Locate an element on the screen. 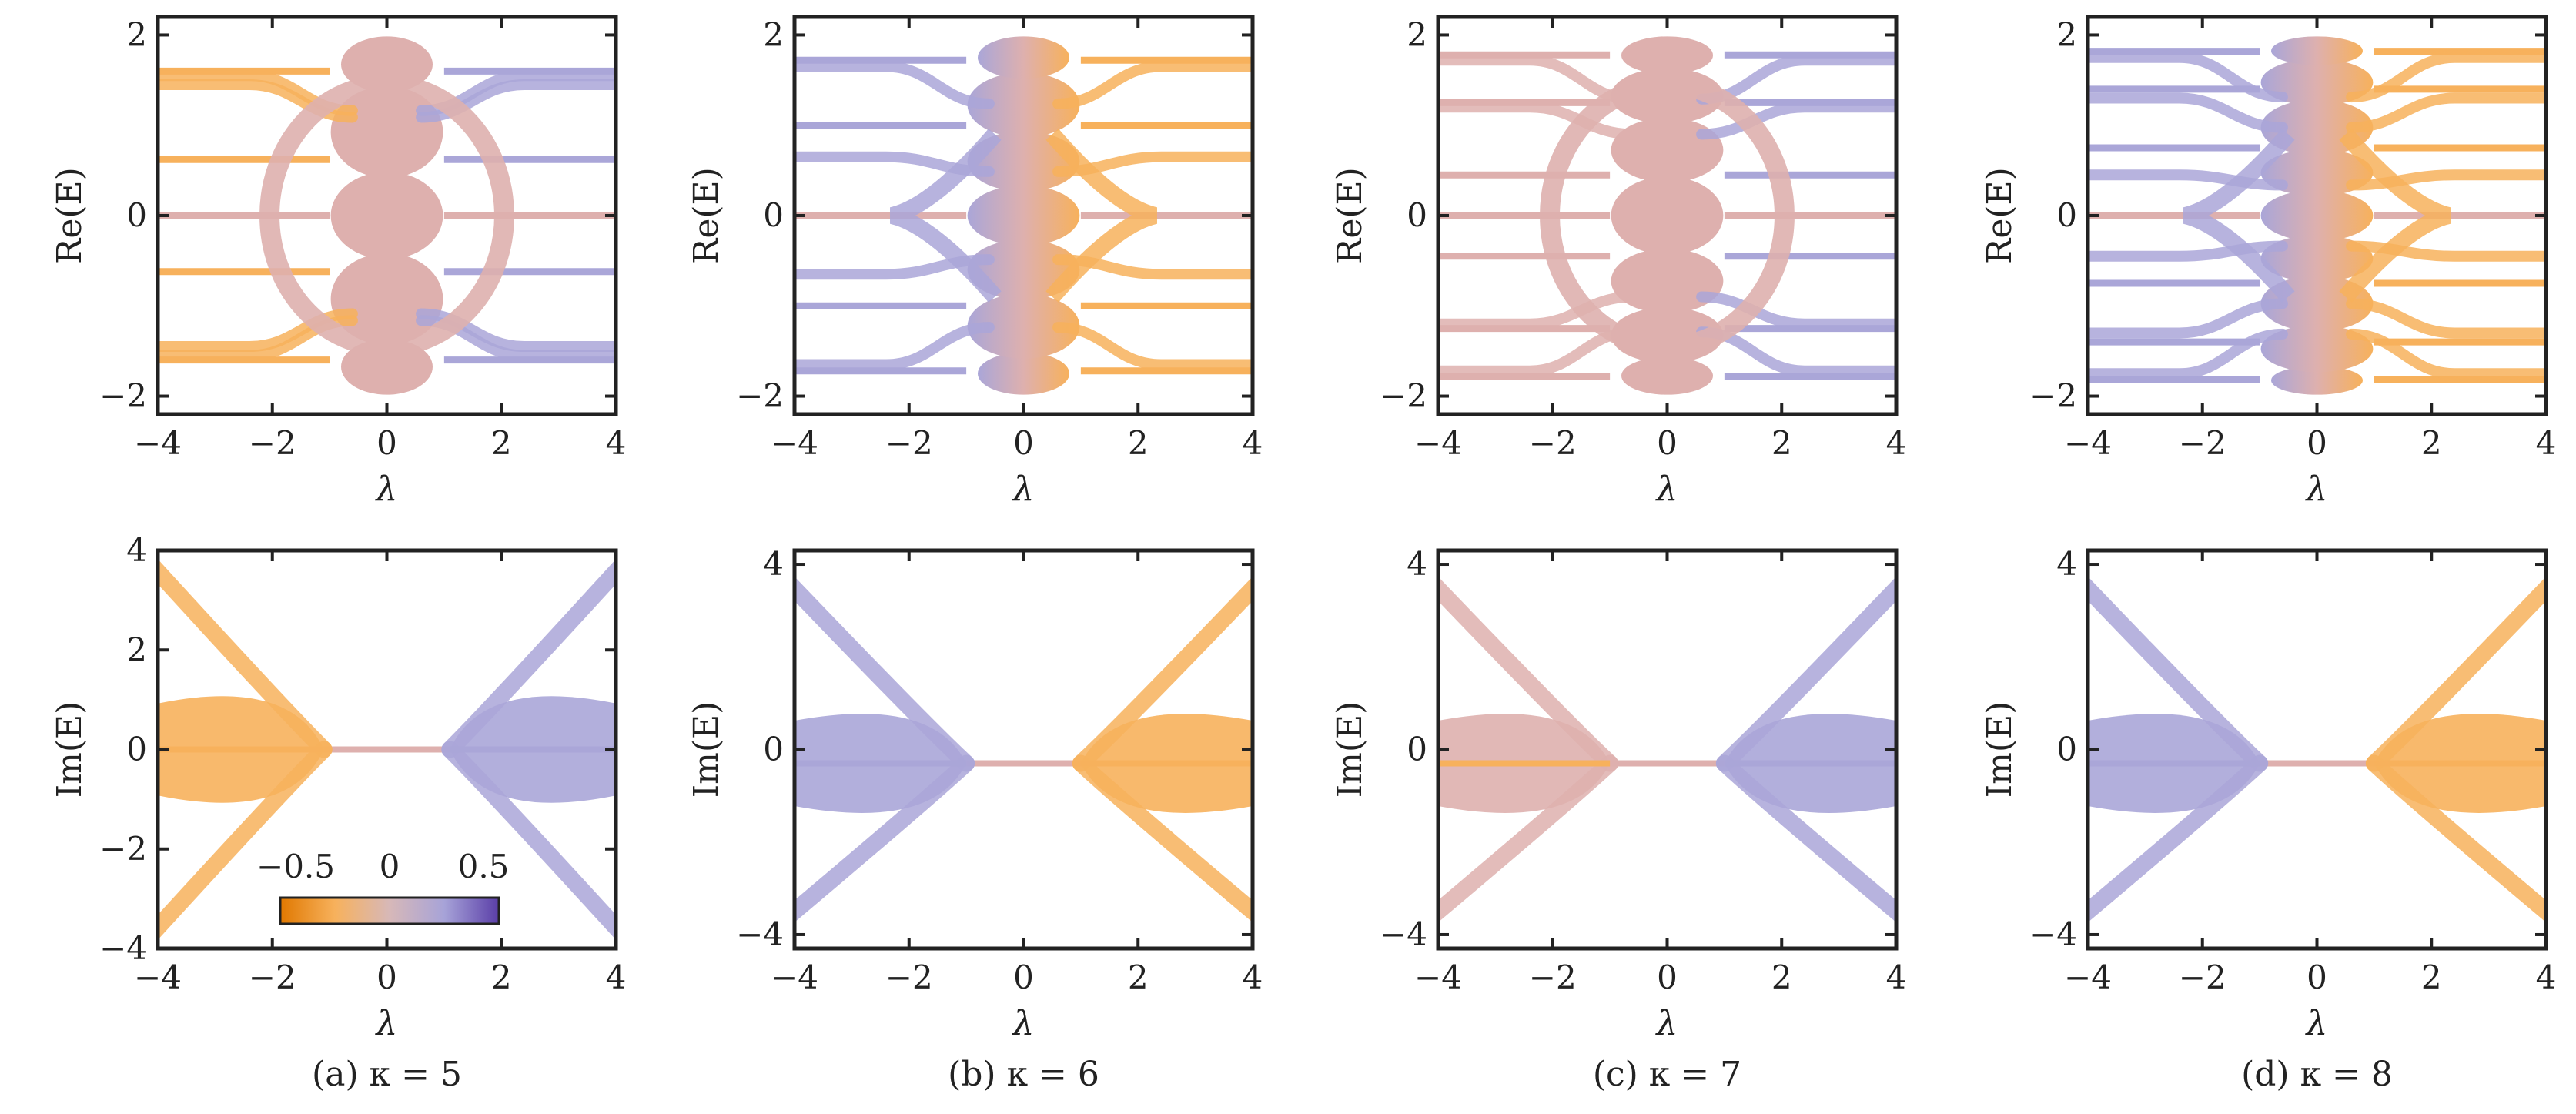 The width and height of the screenshot is (2576, 1114). panel-c-re: −4 −2 0 2 4 −2 0 2 λ Re(E) is located at coordinates (1619, 262).